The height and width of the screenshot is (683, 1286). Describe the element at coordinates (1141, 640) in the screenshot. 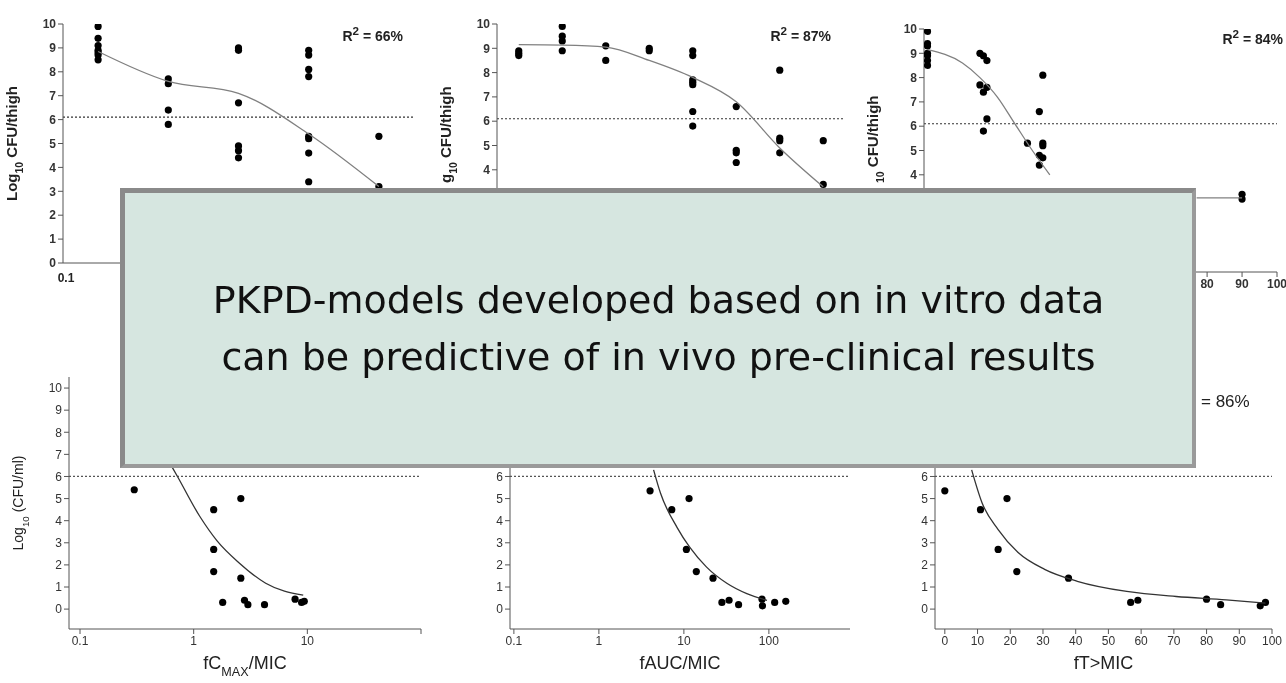

I see `x-tick-label: 60` at that location.